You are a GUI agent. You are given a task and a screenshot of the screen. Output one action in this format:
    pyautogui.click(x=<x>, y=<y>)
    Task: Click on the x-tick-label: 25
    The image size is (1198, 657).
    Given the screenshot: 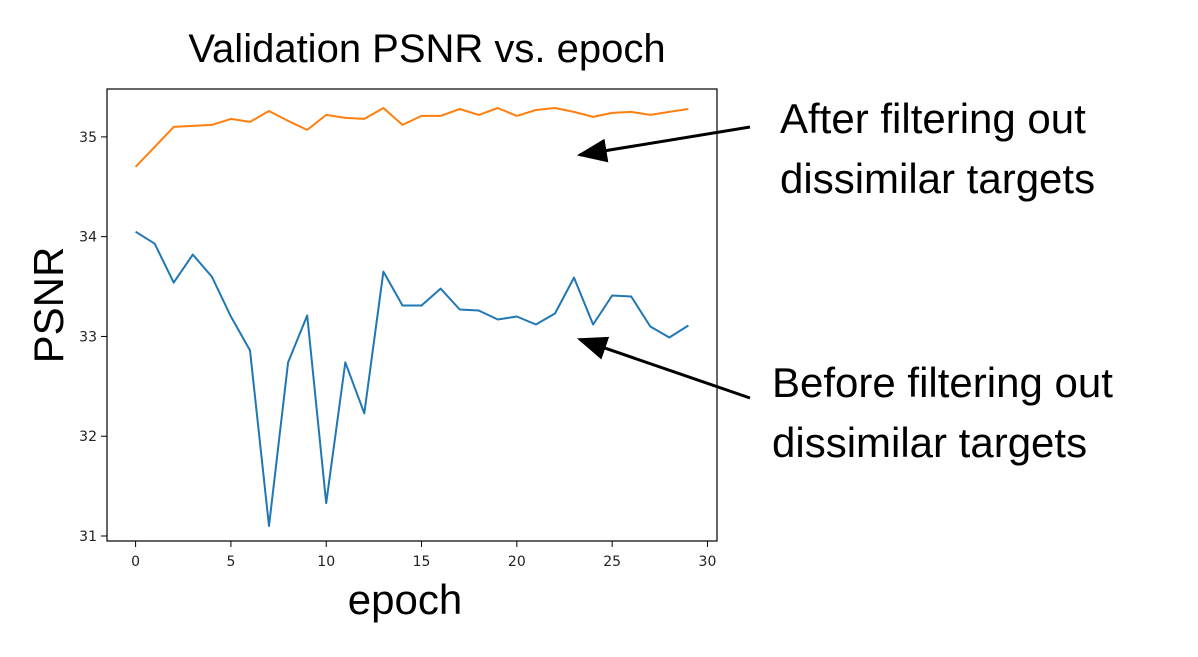 What is the action you would take?
    pyautogui.click(x=612, y=562)
    